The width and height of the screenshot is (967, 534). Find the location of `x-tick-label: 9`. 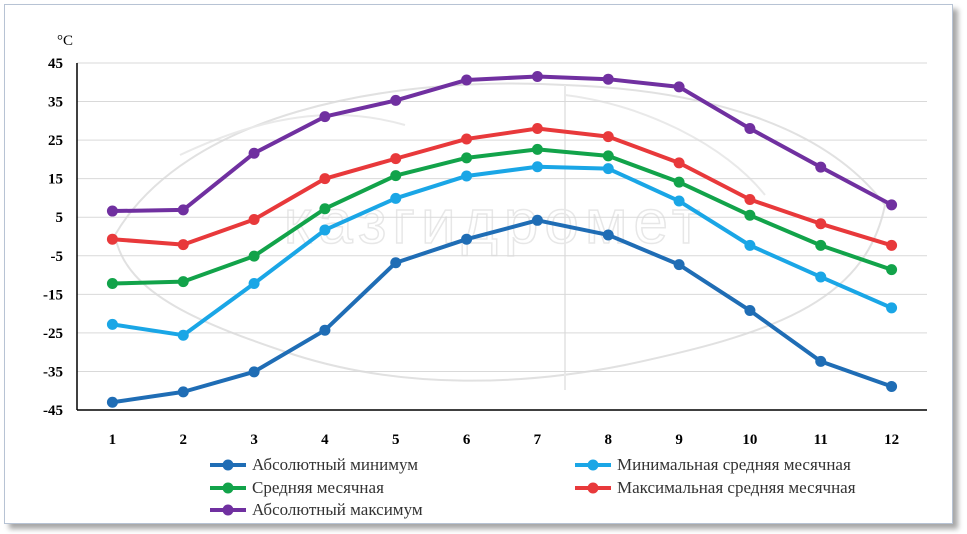

x-tick-label: 9 is located at coordinates (679, 440).